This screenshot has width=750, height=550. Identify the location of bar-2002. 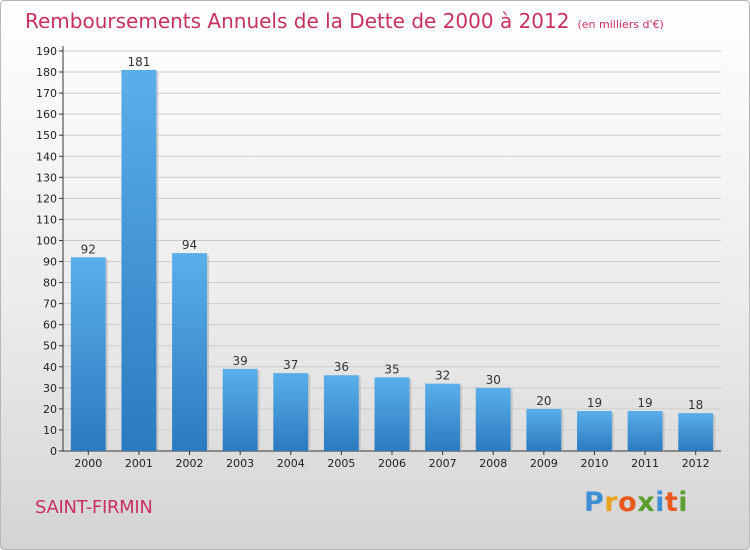
(190, 352).